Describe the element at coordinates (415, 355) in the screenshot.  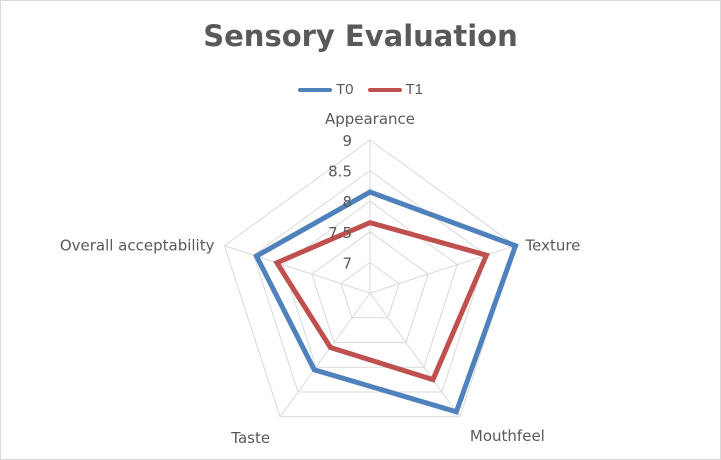
I see `grid-spoke-mouthfeel` at that location.